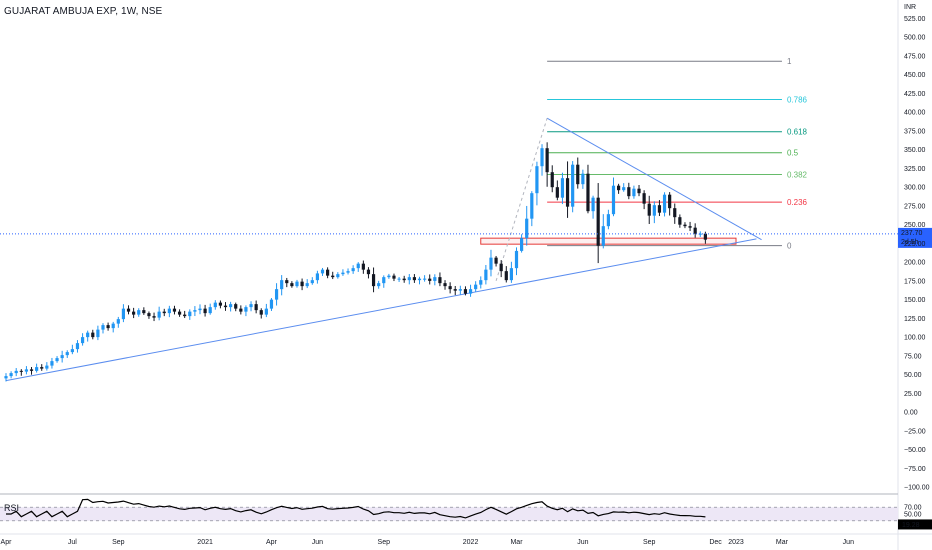 The image size is (932, 550). What do you see at coordinates (913, 356) in the screenshot?
I see `price-tick-label: 75.00` at bounding box center [913, 356].